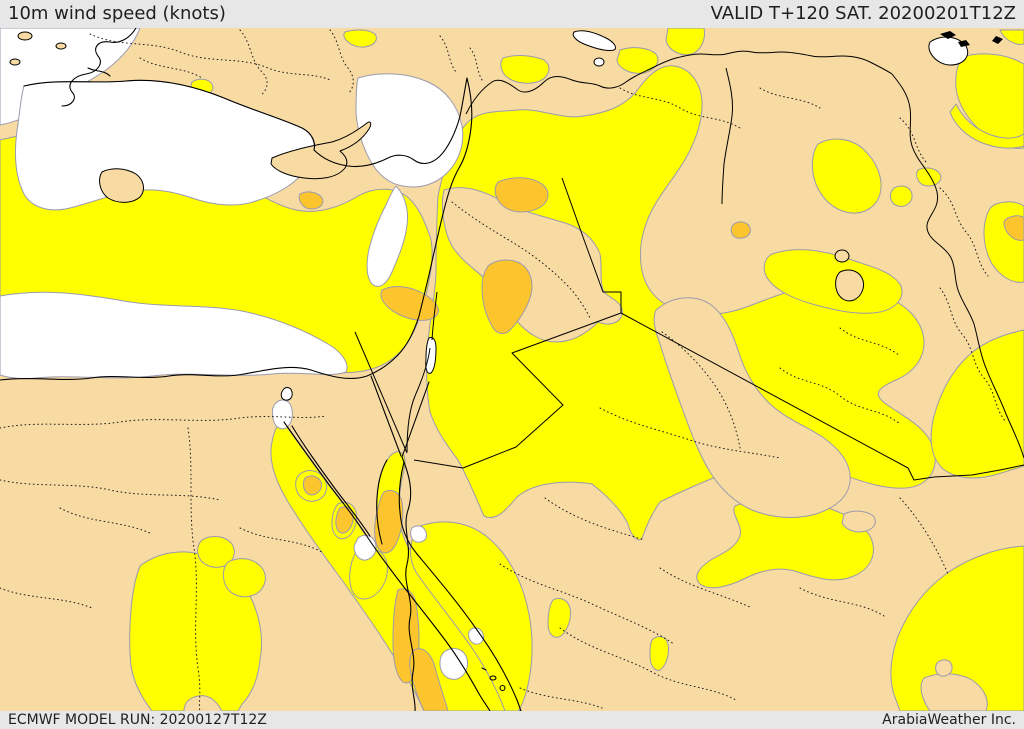 The width and height of the screenshot is (1024, 729). Describe the element at coordinates (311, 200) in the screenshot. I see `orange-south-cyprus` at that location.